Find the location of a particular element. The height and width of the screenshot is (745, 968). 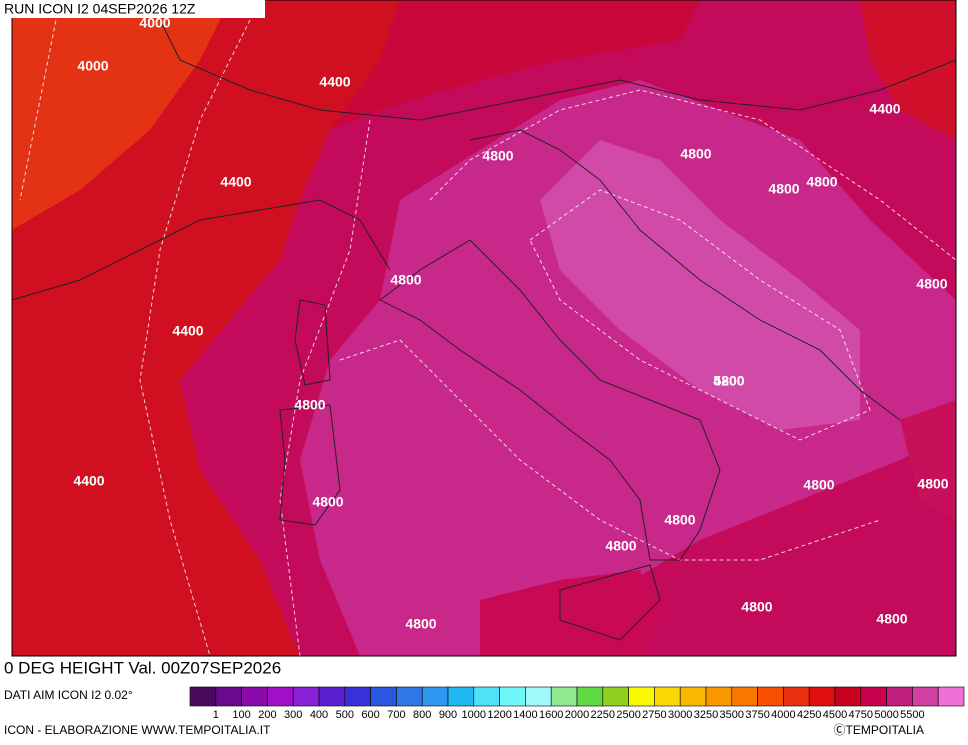

region-sicily is located at coordinates (570, 613).